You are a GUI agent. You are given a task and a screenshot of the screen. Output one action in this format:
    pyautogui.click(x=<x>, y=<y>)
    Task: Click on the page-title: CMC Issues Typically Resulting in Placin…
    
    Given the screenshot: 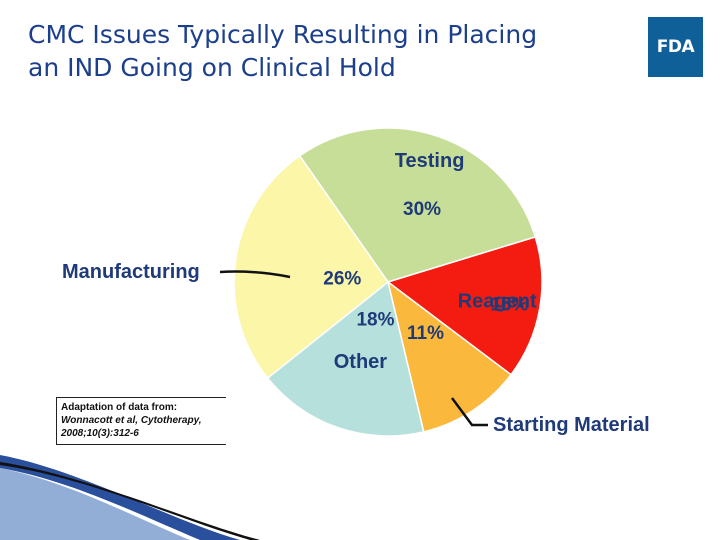 What is the action you would take?
    pyautogui.click(x=283, y=51)
    